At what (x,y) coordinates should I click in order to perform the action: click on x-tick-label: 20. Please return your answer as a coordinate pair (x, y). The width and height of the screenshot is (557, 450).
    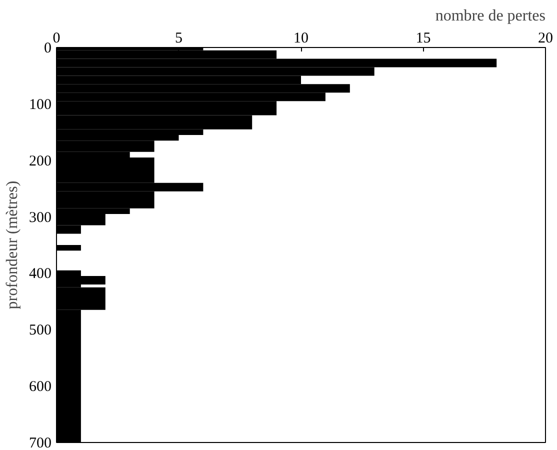
    Looking at the image, I should click on (545, 38).